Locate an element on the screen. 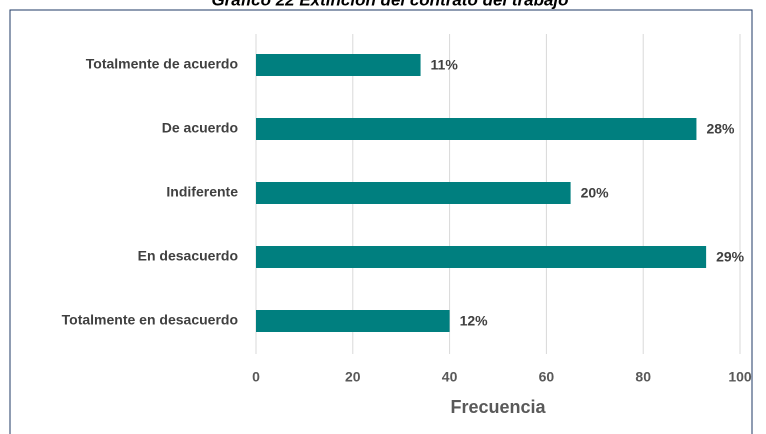 The height and width of the screenshot is (434, 766). x-tick-label: 100 is located at coordinates (740, 377).